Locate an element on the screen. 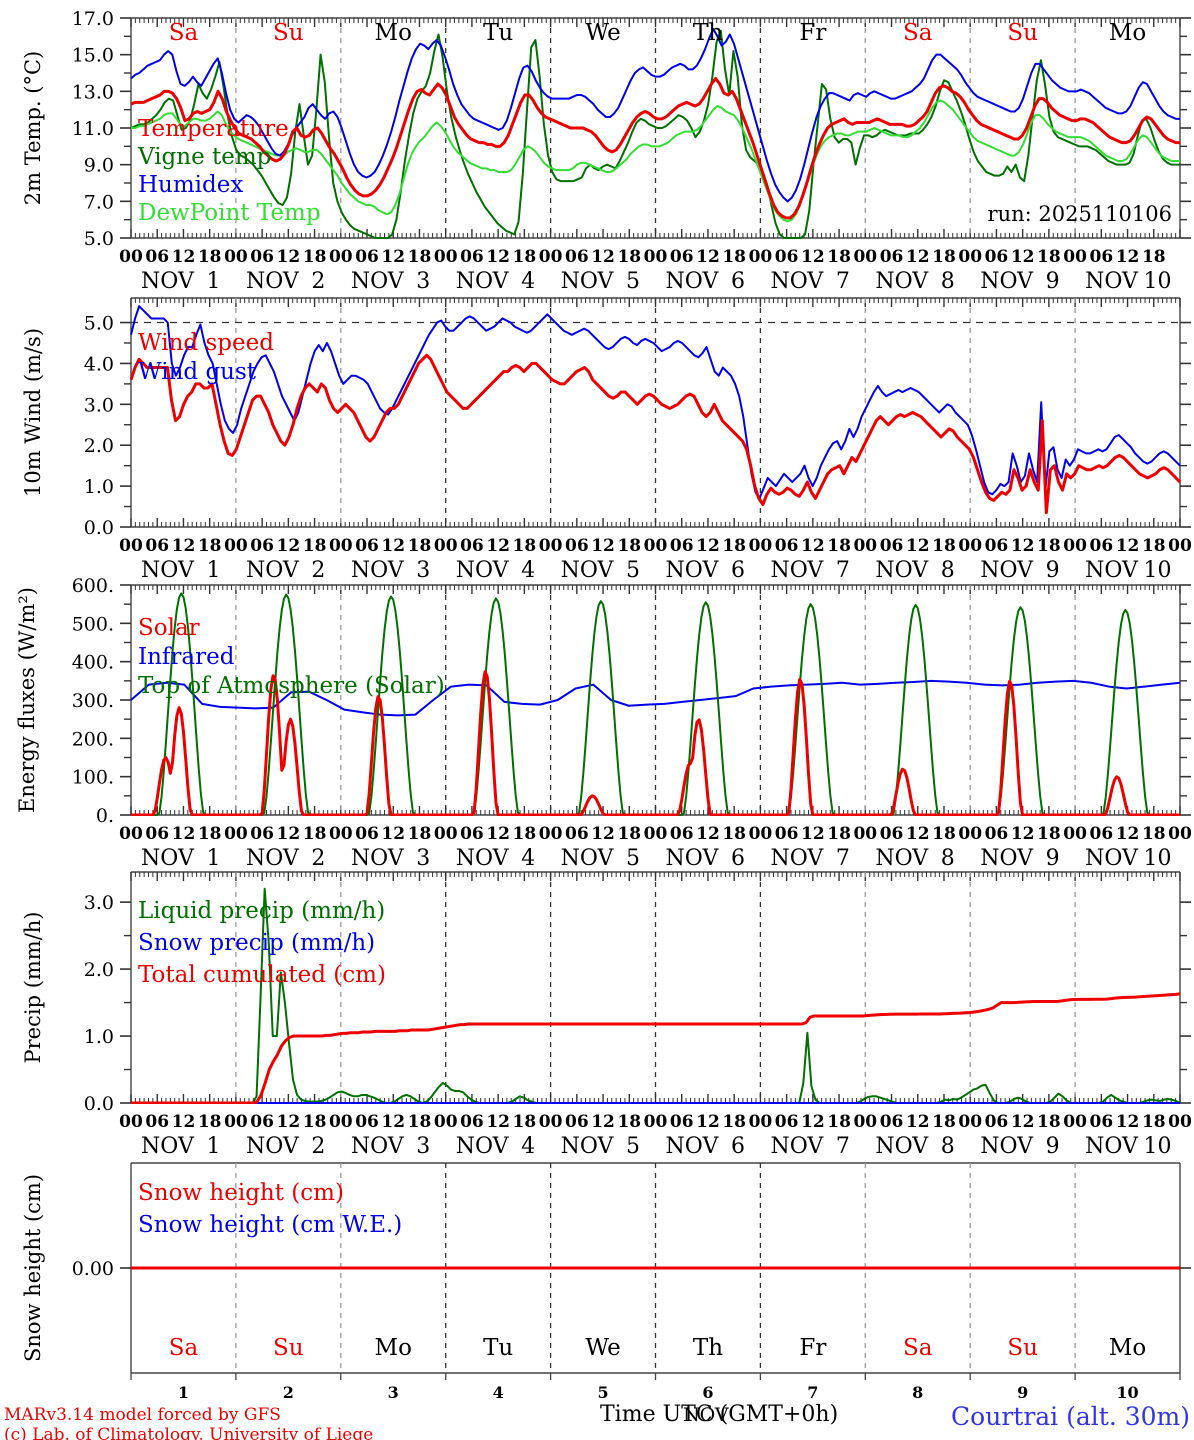 This screenshot has height=1440, width=1194. legend-temp-item: Vigne temp is located at coordinates (204, 157).